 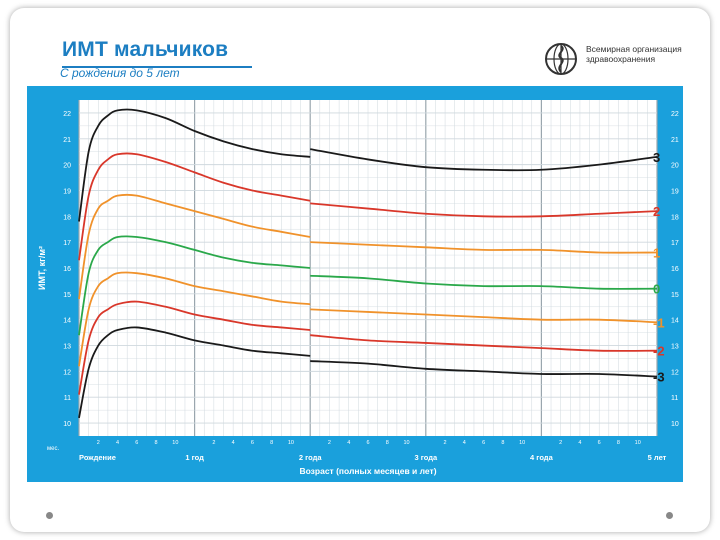 What do you see at coordinates (675, 269) in the screenshot?
I see `y-tick-label-right: 16` at bounding box center [675, 269].